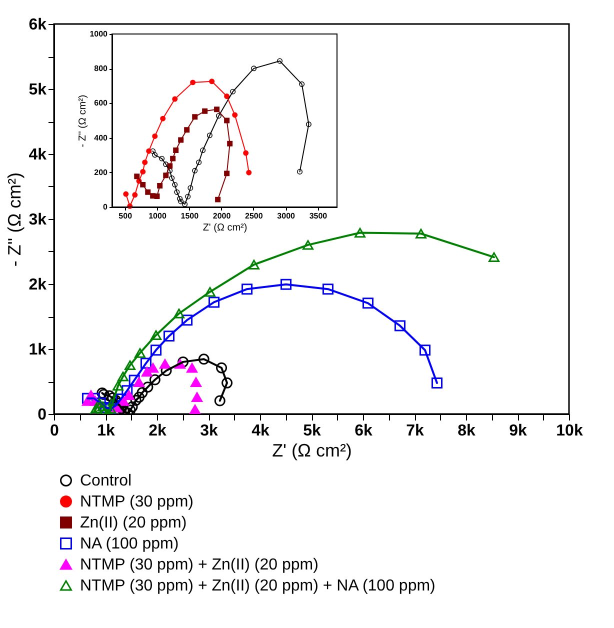 The width and height of the screenshot is (614, 628). Describe the element at coordinates (106, 481) in the screenshot. I see `legend-label: Control` at that location.